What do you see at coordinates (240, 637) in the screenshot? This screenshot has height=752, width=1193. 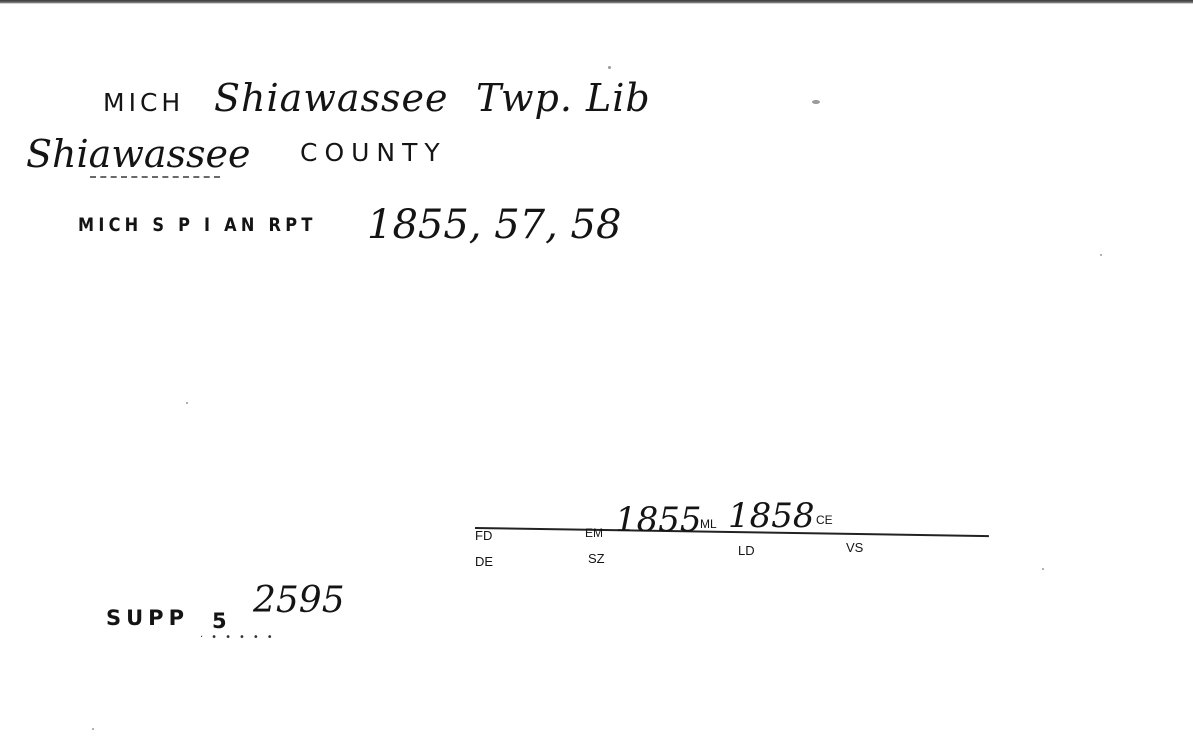 I see `stamp-dots: ·•••••` at bounding box center [240, 637].